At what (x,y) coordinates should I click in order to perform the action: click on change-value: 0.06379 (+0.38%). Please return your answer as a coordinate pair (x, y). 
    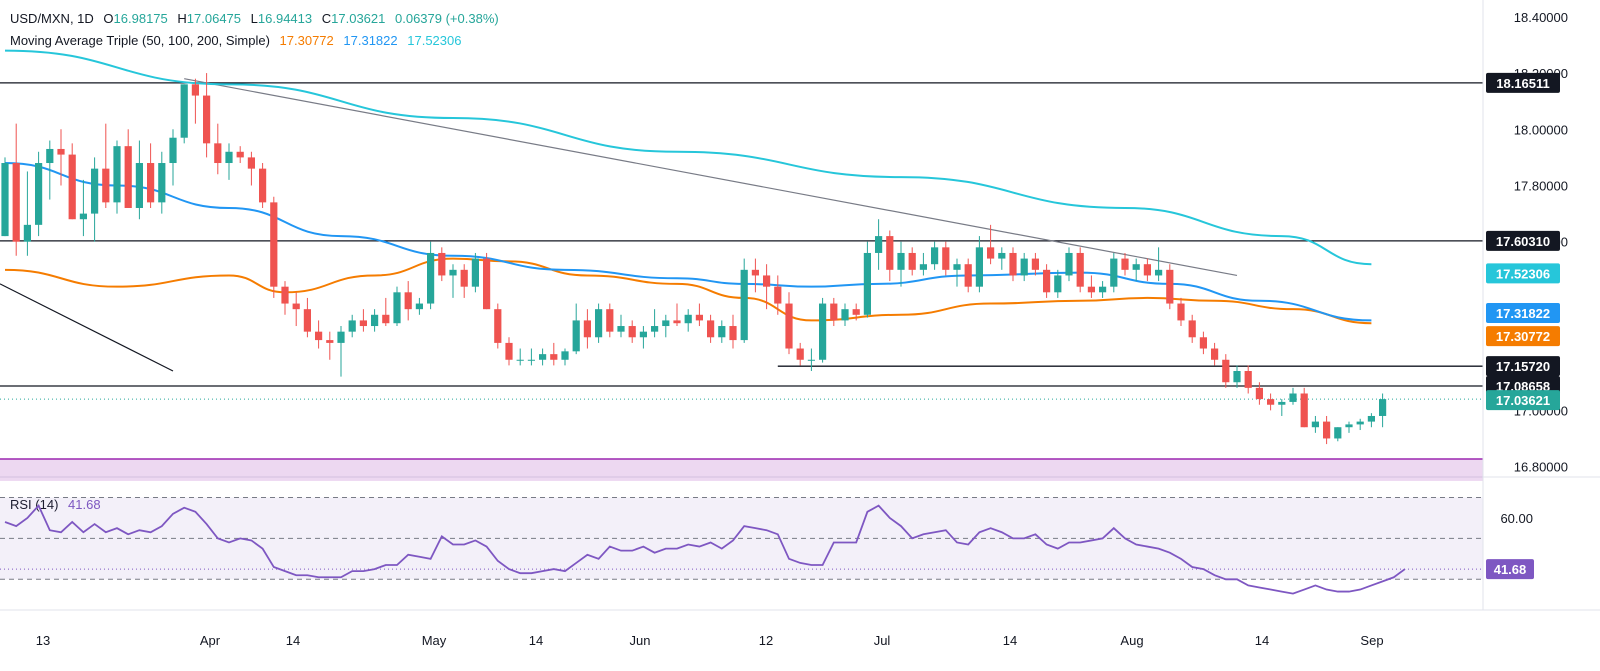
    Looking at the image, I should click on (447, 18).